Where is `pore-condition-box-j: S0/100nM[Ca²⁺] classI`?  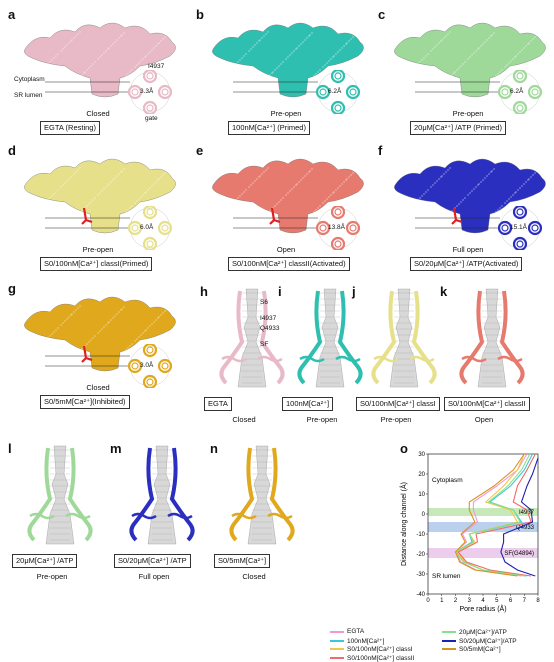 pore-condition-box-j: S0/100nM[Ca²⁺] classI is located at coordinates (398, 404).